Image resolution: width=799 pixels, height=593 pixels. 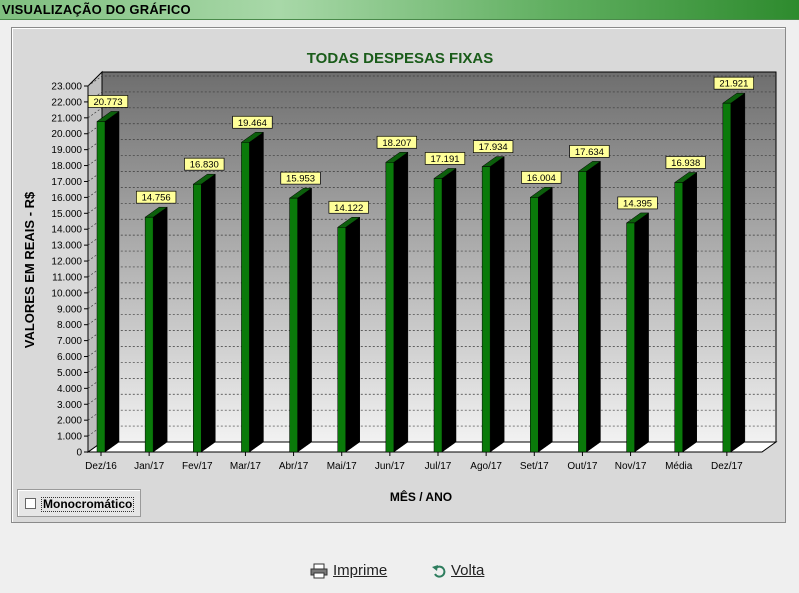 I want to click on data-label: 20.773, so click(x=107, y=102).